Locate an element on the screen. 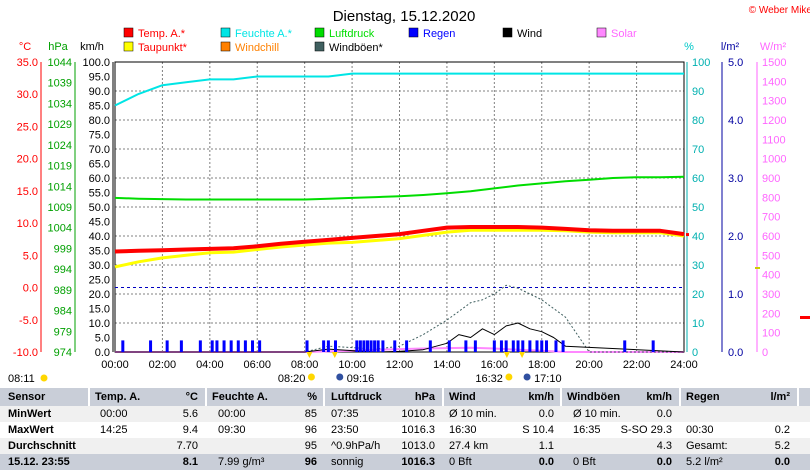 This screenshot has height=471, width=810. right-edge-marker is located at coordinates (805, 317).